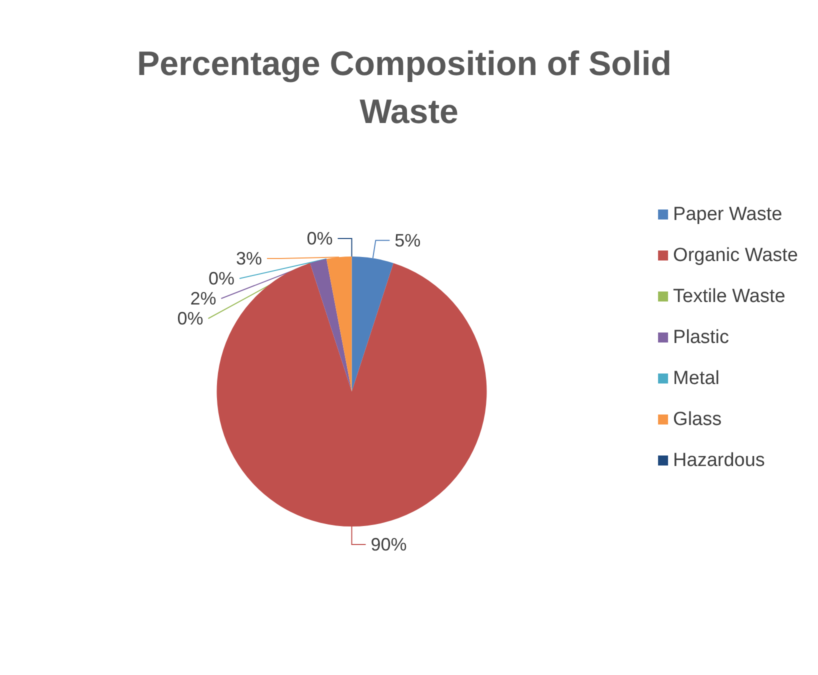 The image size is (818, 675). Describe the element at coordinates (701, 337) in the screenshot. I see `legend-label: Plastic` at that location.